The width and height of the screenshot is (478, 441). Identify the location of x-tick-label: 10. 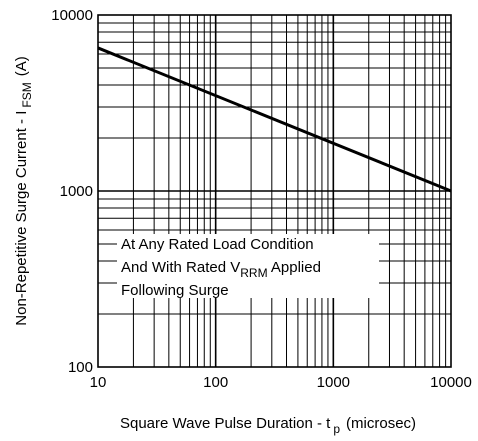
(98, 382).